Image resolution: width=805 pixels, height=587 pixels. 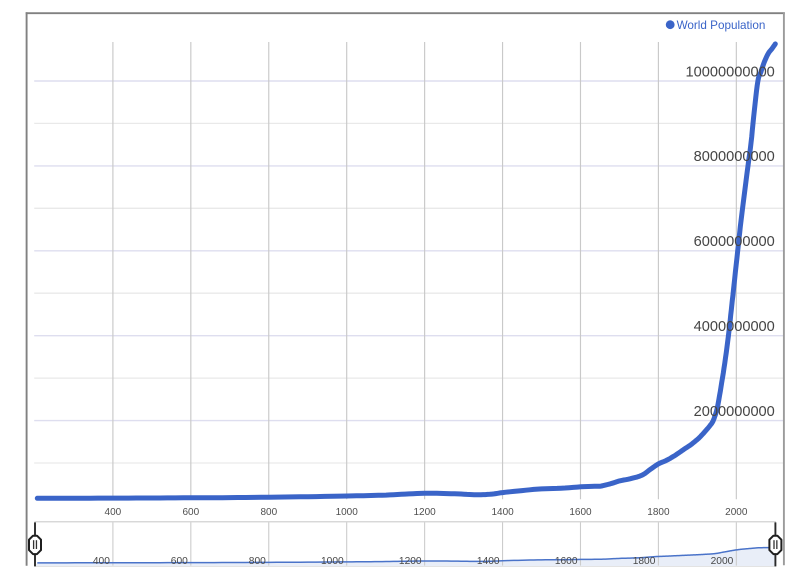 I want to click on svg-text: 4000000000, so click(x=734, y=327).